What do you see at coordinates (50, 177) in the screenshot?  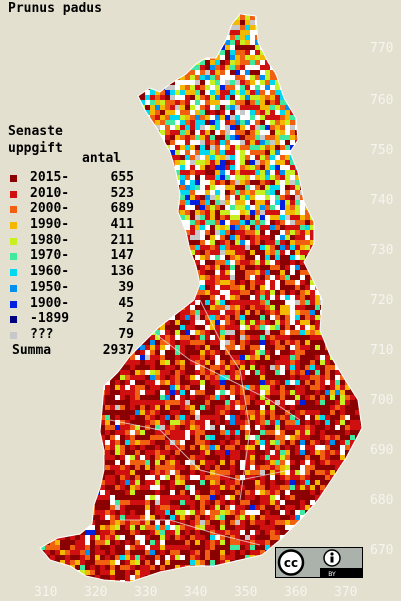 I see `legend-label: 2015-` at bounding box center [50, 177].